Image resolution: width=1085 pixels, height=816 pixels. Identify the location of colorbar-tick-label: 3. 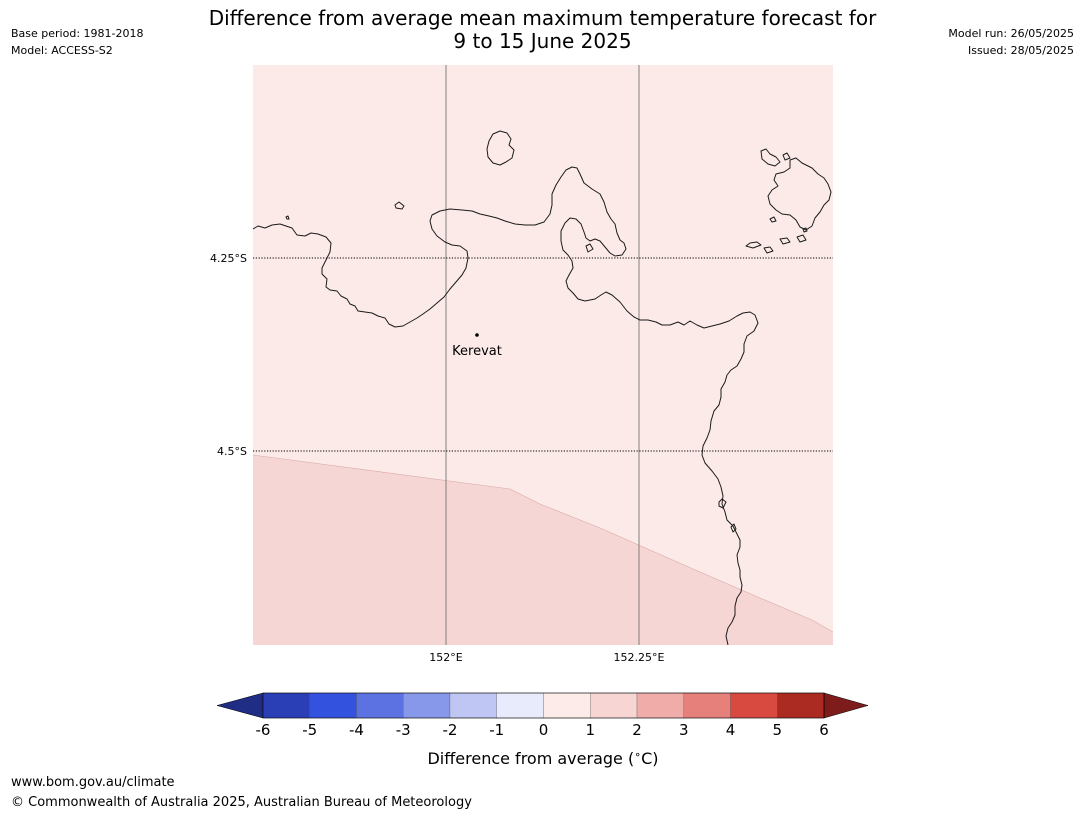
(684, 730).